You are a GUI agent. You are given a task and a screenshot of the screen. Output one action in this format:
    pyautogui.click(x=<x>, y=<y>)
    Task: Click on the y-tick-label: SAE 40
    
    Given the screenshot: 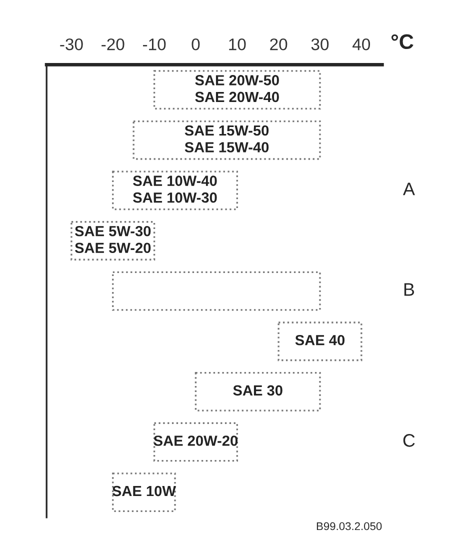 What is the action you would take?
    pyautogui.click(x=320, y=340)
    